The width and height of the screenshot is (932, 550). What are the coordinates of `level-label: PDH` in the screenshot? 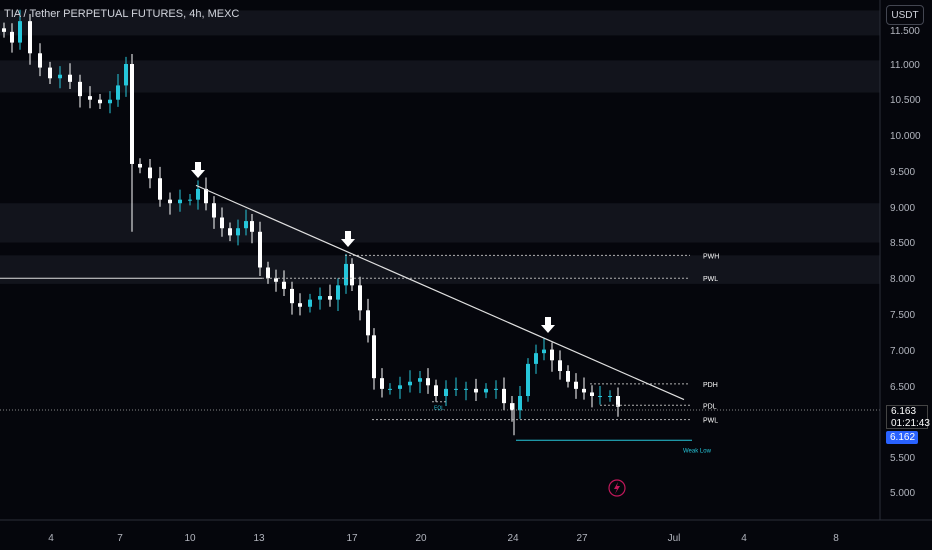 It's located at (710, 385).